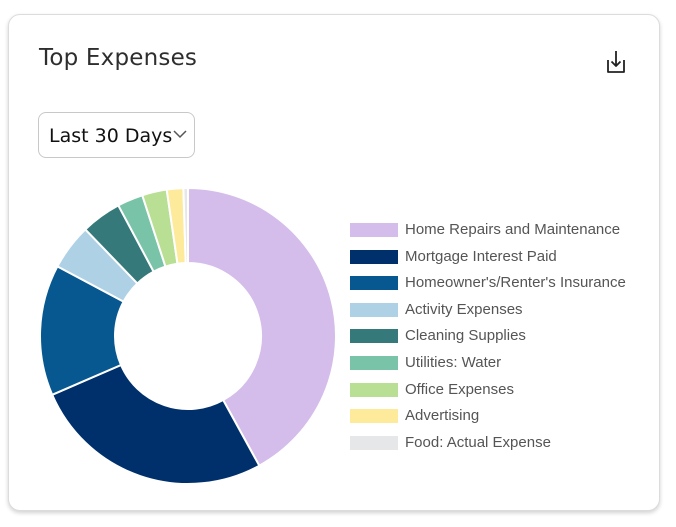 The width and height of the screenshot is (676, 527). Describe the element at coordinates (513, 229) in the screenshot. I see `legend-label: Home Repairs and Maintenance` at that location.